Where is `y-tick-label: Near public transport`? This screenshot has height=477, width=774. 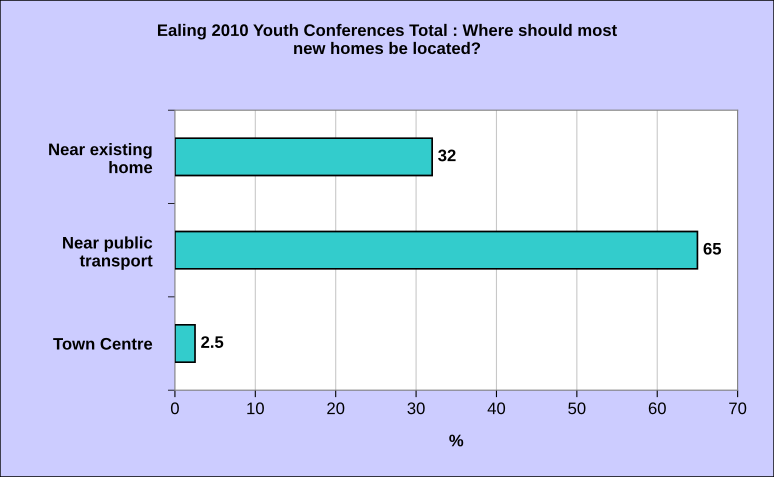
y-tick-label: Near public transport is located at coordinates (107, 253).